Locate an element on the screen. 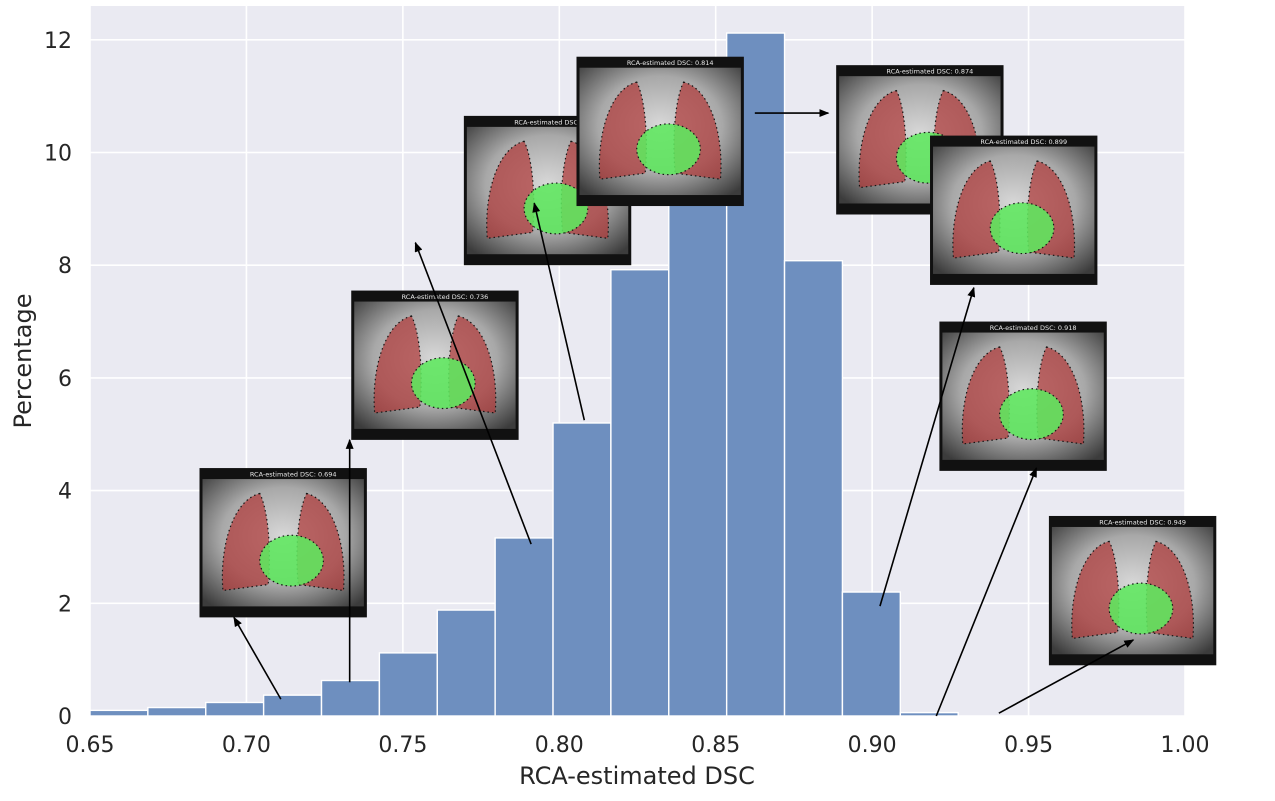 The image size is (1275, 801). x-tick-label: 1.00 is located at coordinates (1185, 745).